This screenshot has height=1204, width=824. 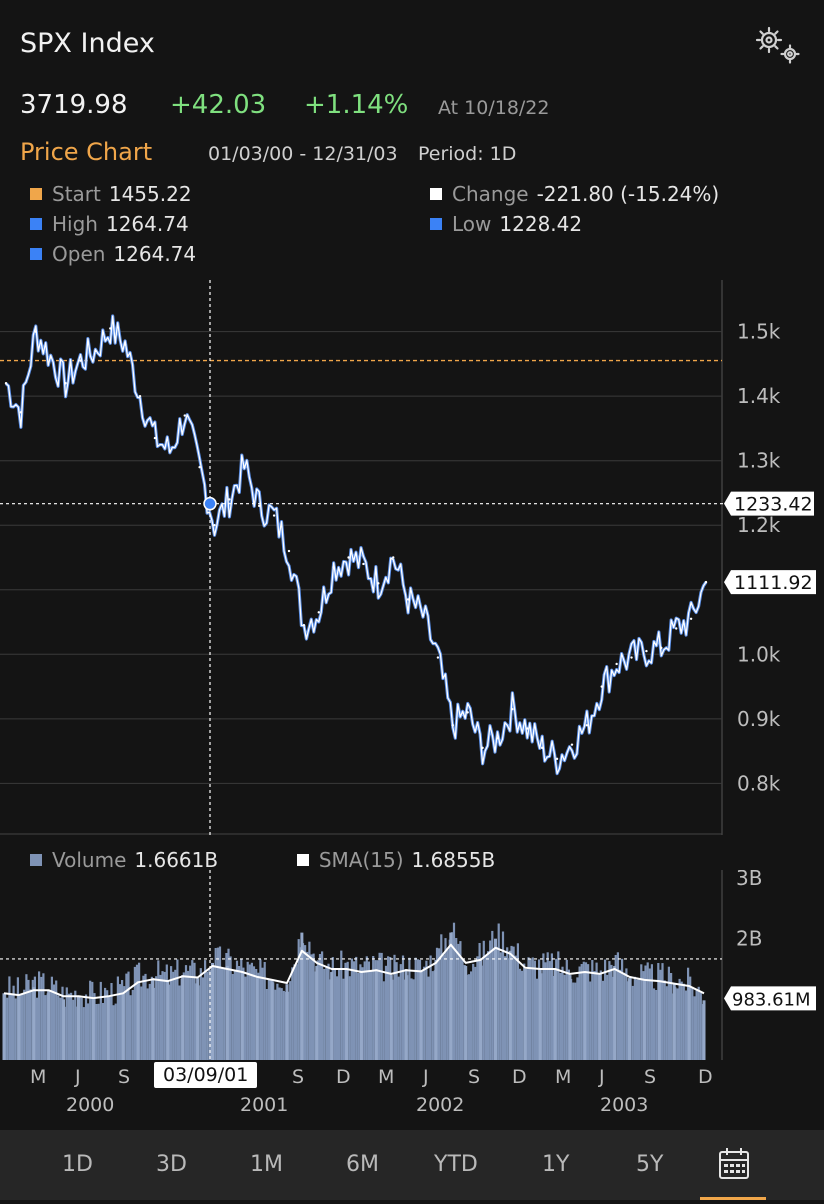 I want to click on x-month-label: S, so click(x=124, y=1077).